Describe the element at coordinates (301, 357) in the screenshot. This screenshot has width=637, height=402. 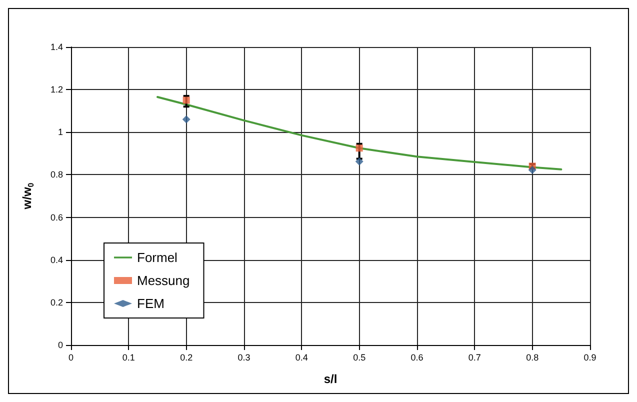
I see `x-tick-label: 0.4` at that location.